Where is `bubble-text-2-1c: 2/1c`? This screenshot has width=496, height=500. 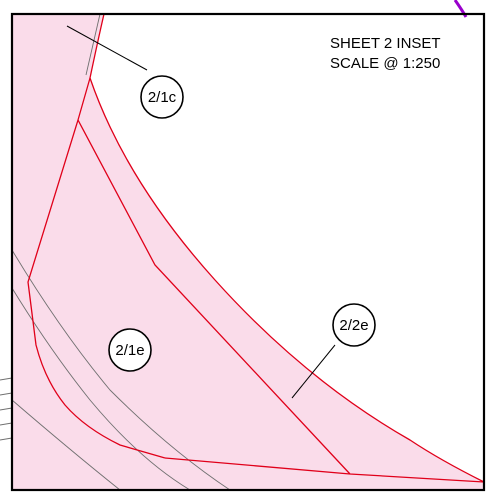 bubble-text-2-1c: 2/1c is located at coordinates (162, 97).